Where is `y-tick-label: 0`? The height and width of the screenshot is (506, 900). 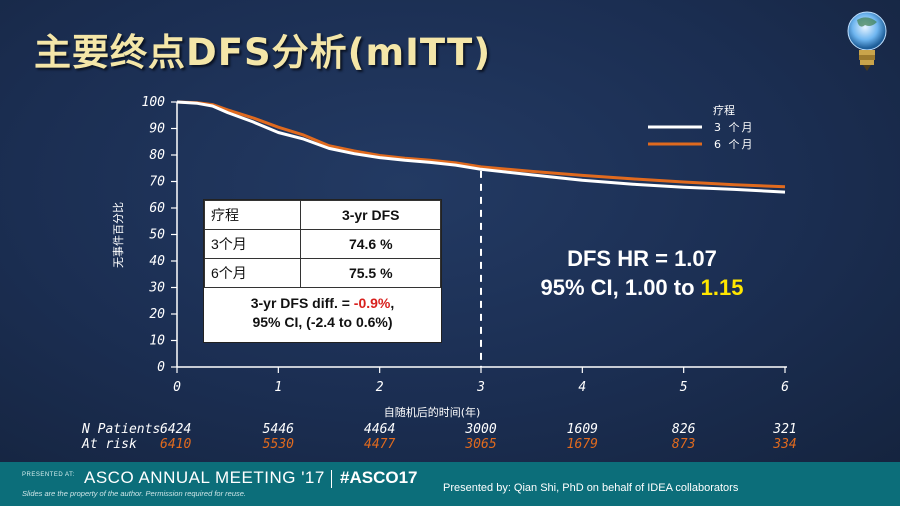
y-tick-label: 0 is located at coordinates (161, 367).